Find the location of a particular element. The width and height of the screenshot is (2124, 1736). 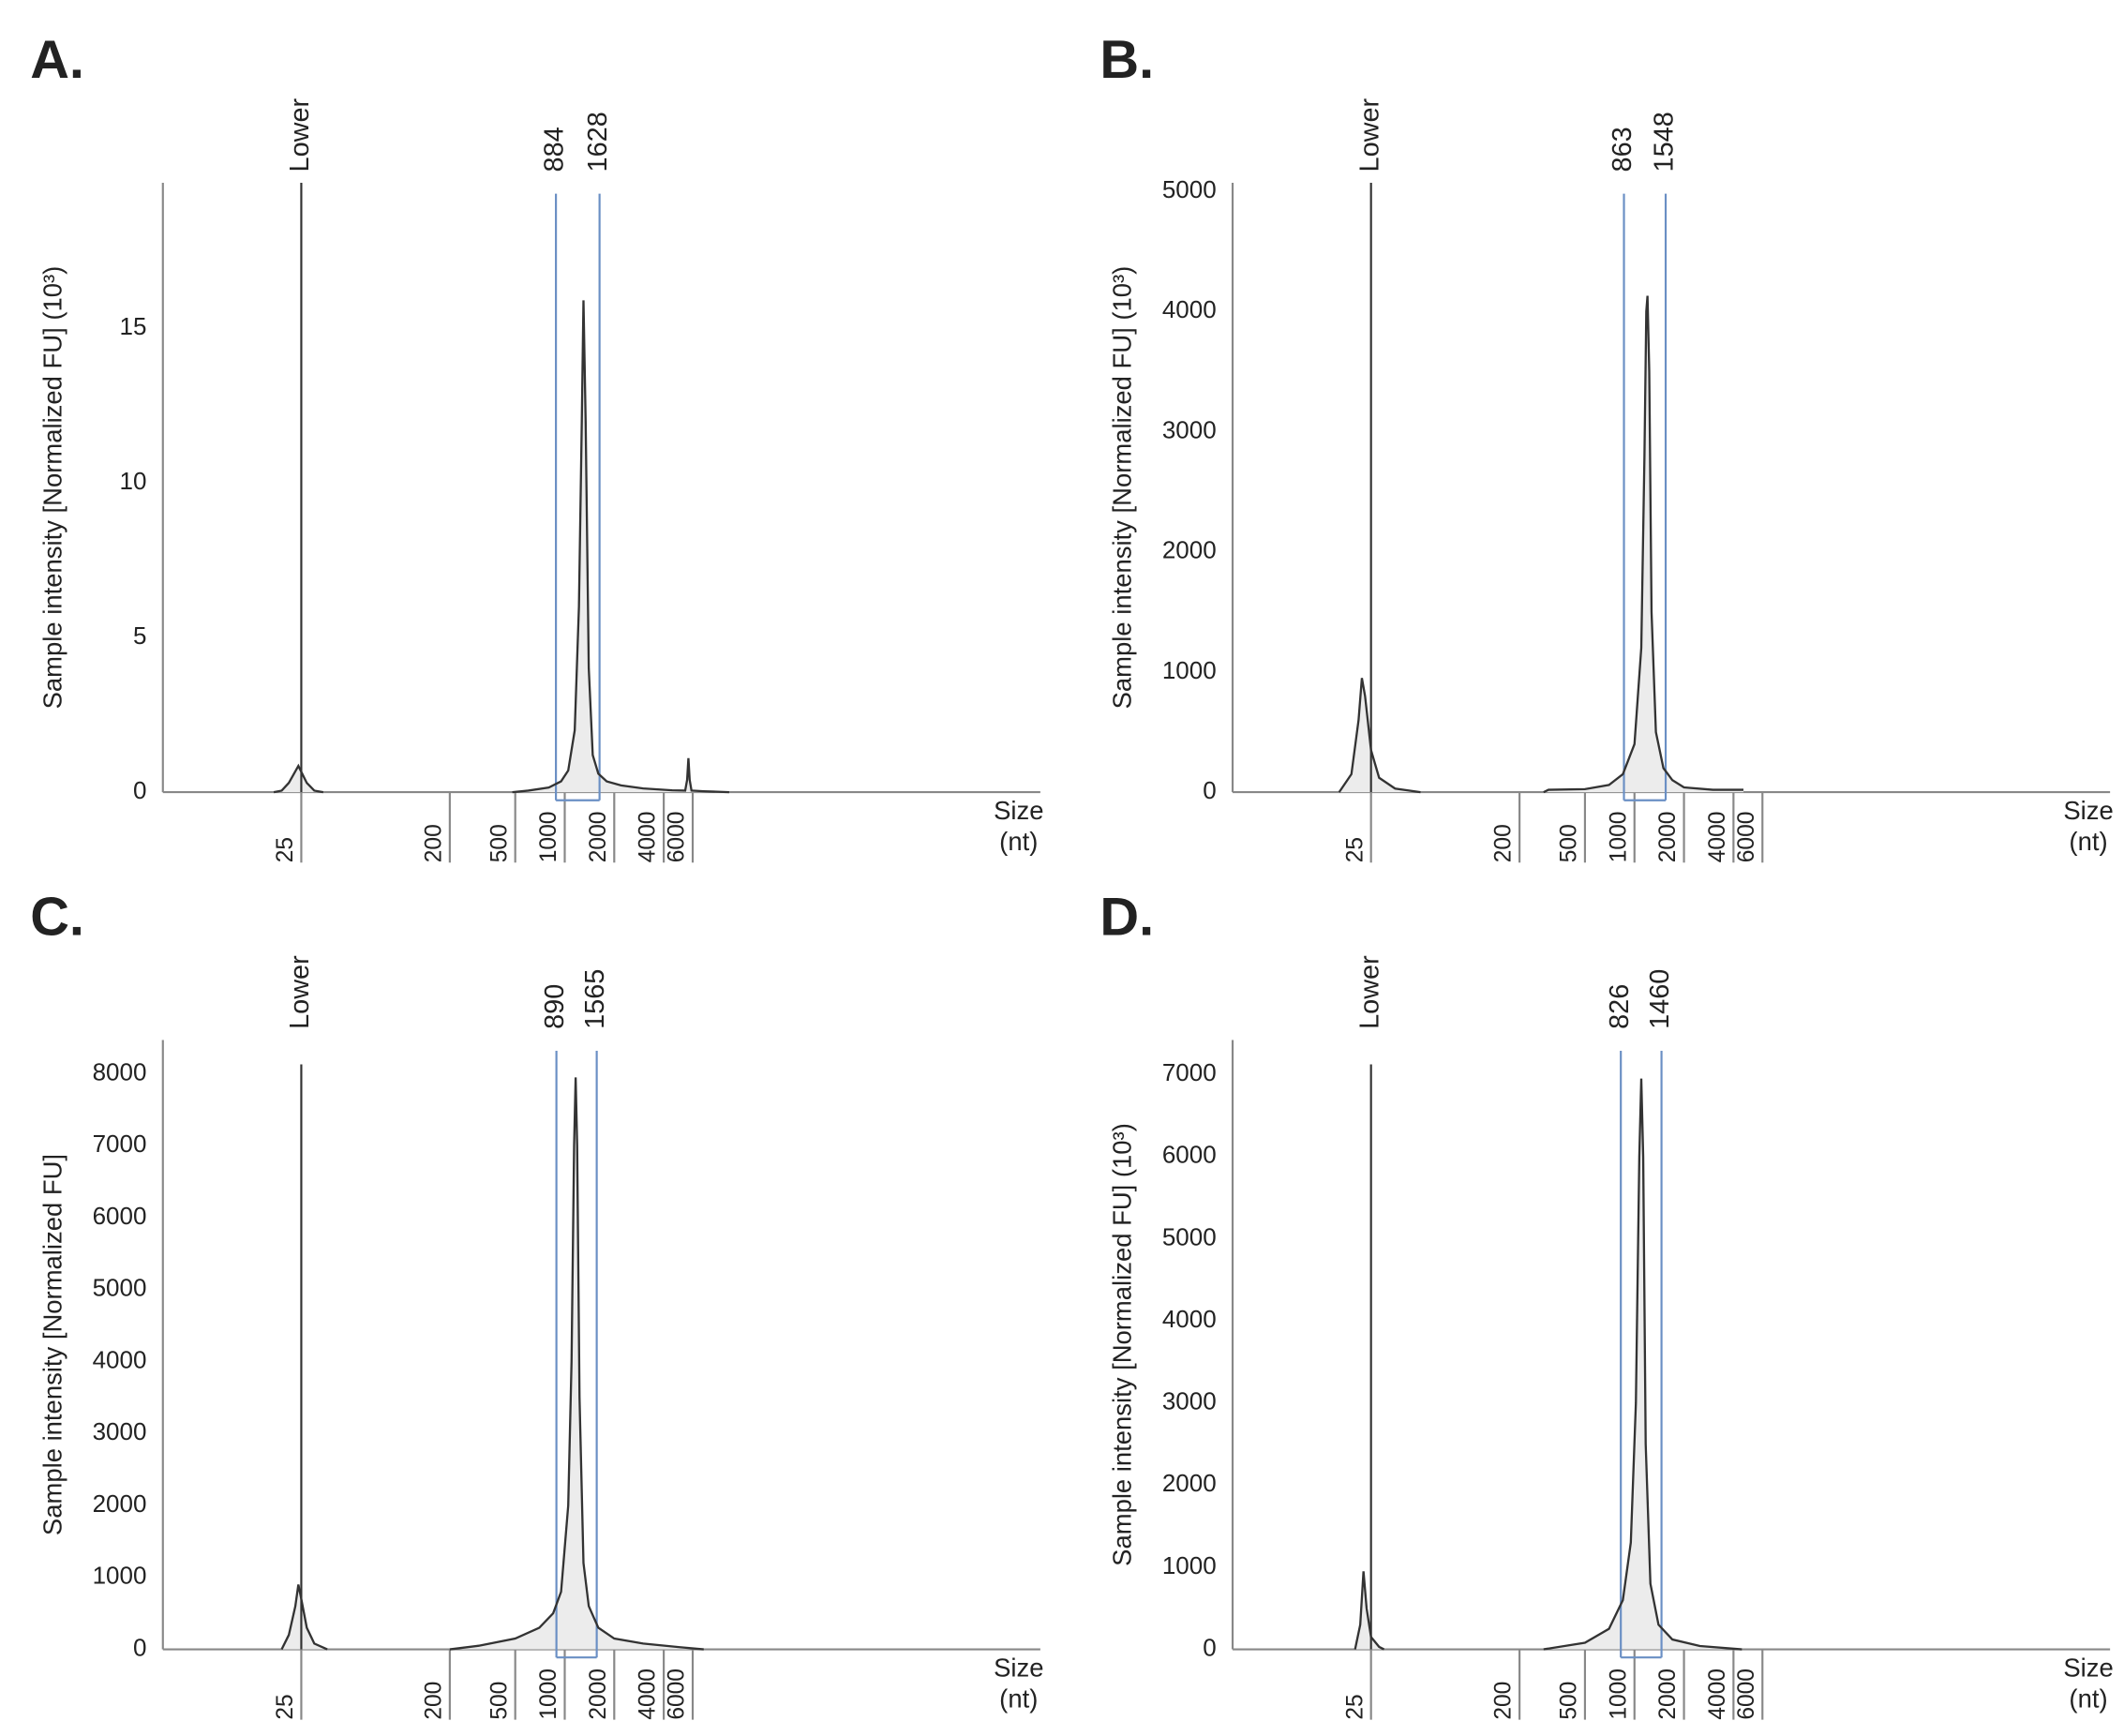

y-axis-label: Sample intensity [Normalized FU] is located at coordinates (52, 1345).